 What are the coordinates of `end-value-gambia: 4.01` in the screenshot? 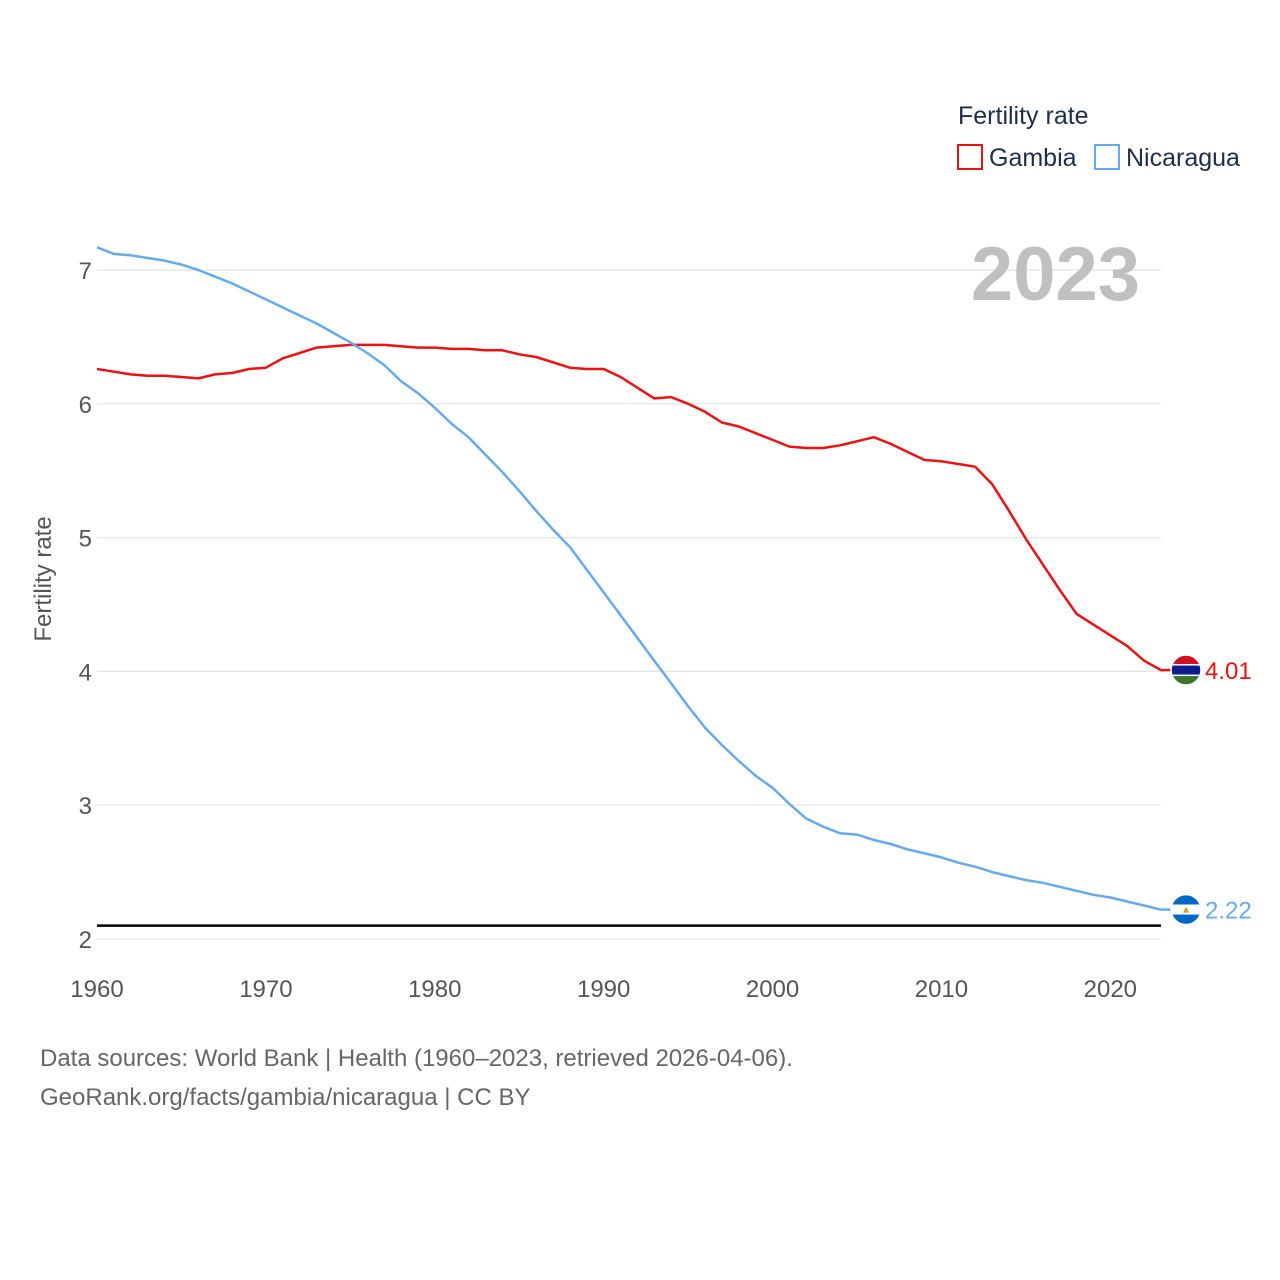 It's located at (1228, 671).